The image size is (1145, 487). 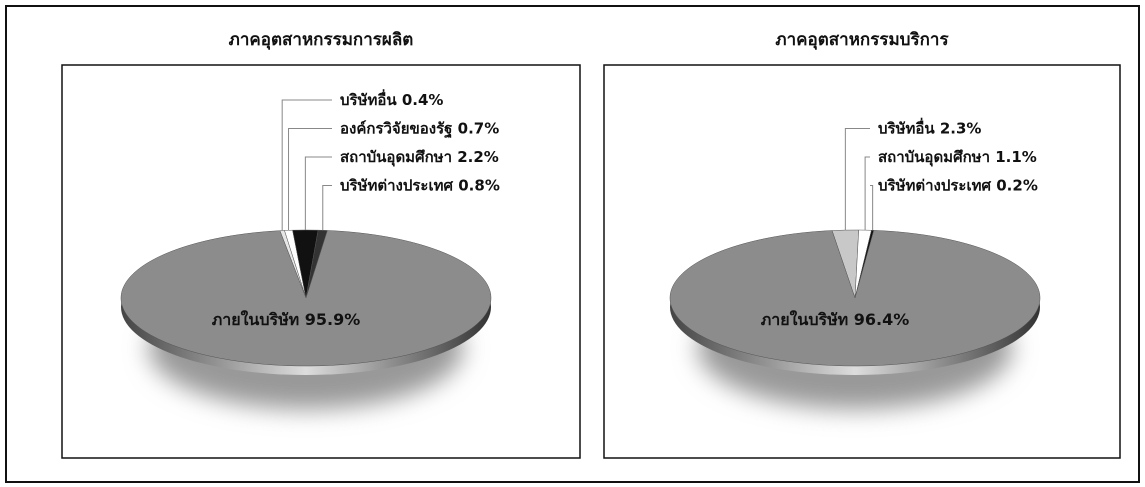 I want to click on value-label: 2.2%, so click(x=478, y=157).